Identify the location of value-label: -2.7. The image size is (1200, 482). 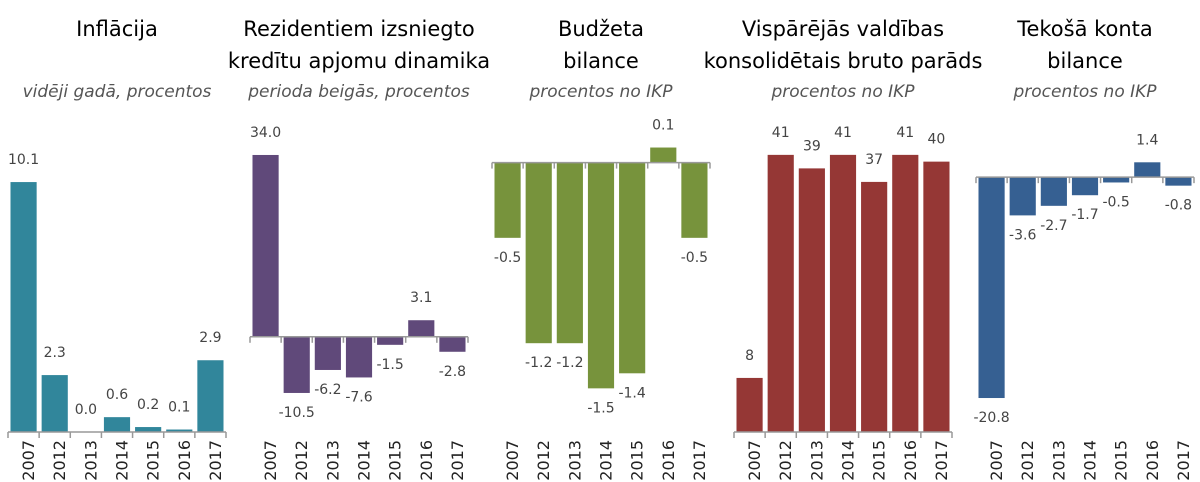
(1053, 226).